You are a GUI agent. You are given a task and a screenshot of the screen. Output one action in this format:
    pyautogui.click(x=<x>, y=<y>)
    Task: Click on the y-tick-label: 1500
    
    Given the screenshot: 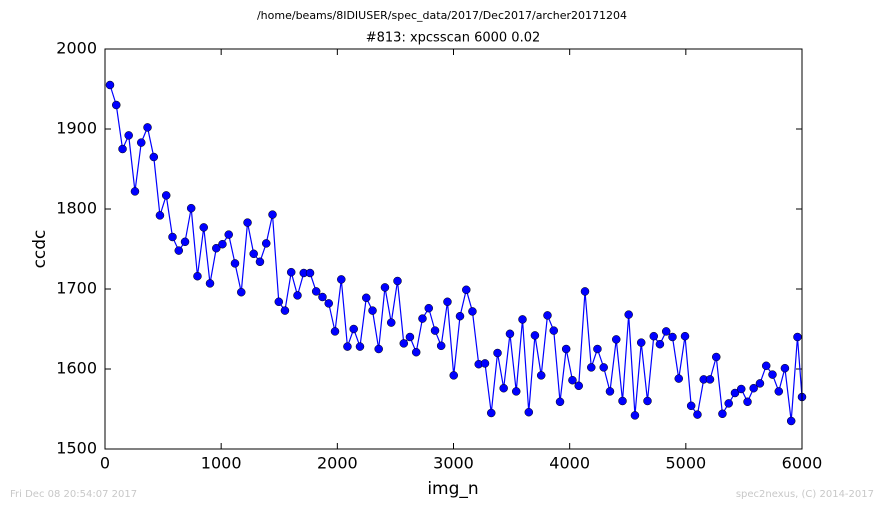 What is the action you would take?
    pyautogui.click(x=76, y=448)
    